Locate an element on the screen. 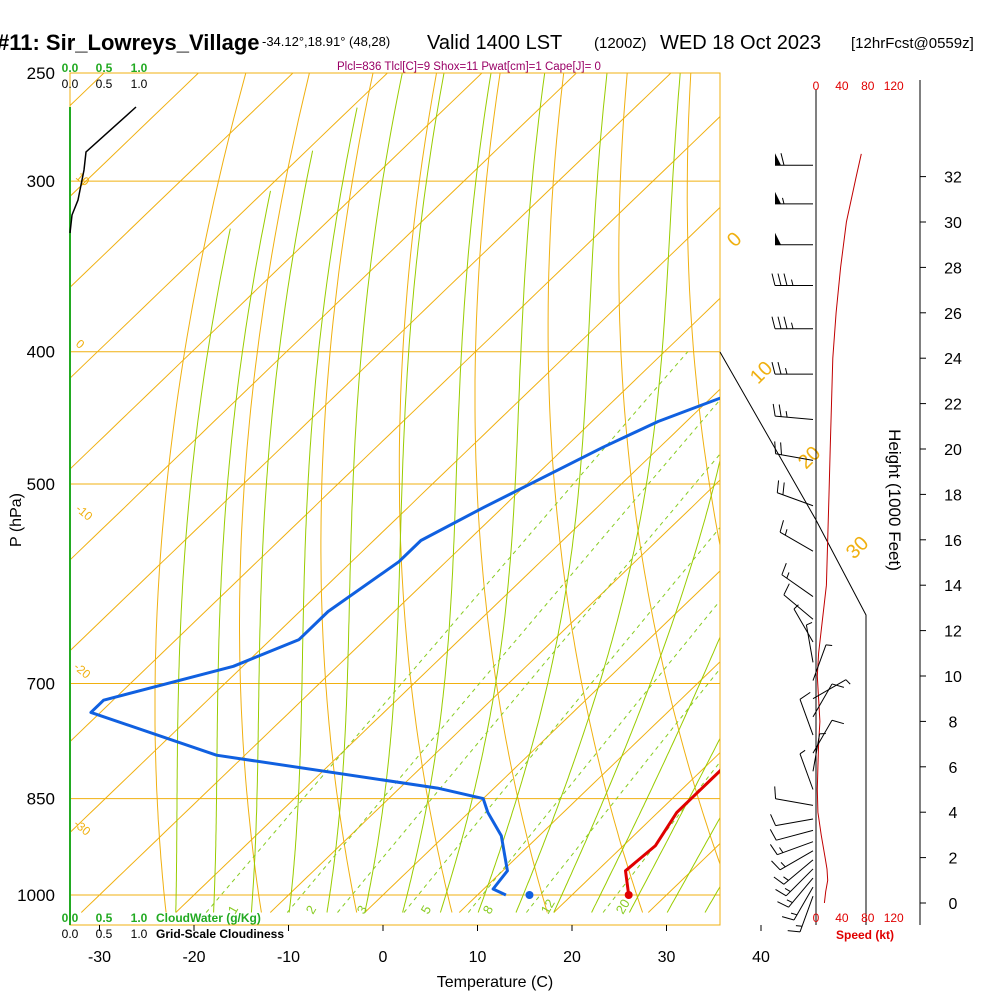  forecast-info: [12hrFcst@0559z] is located at coordinates (912, 43).